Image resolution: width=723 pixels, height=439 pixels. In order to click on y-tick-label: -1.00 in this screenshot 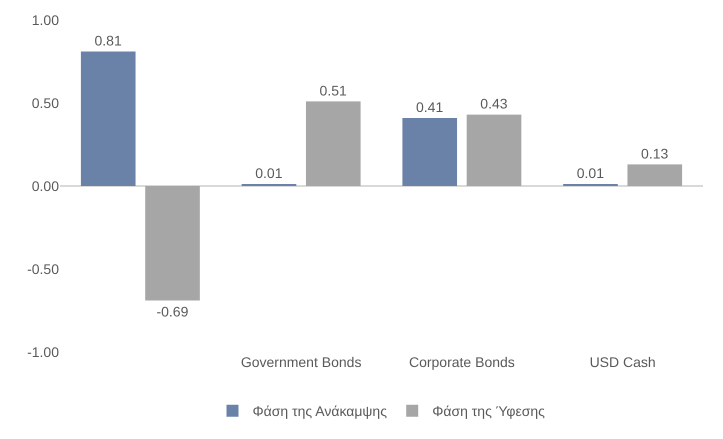, I will do `click(43, 352)`.